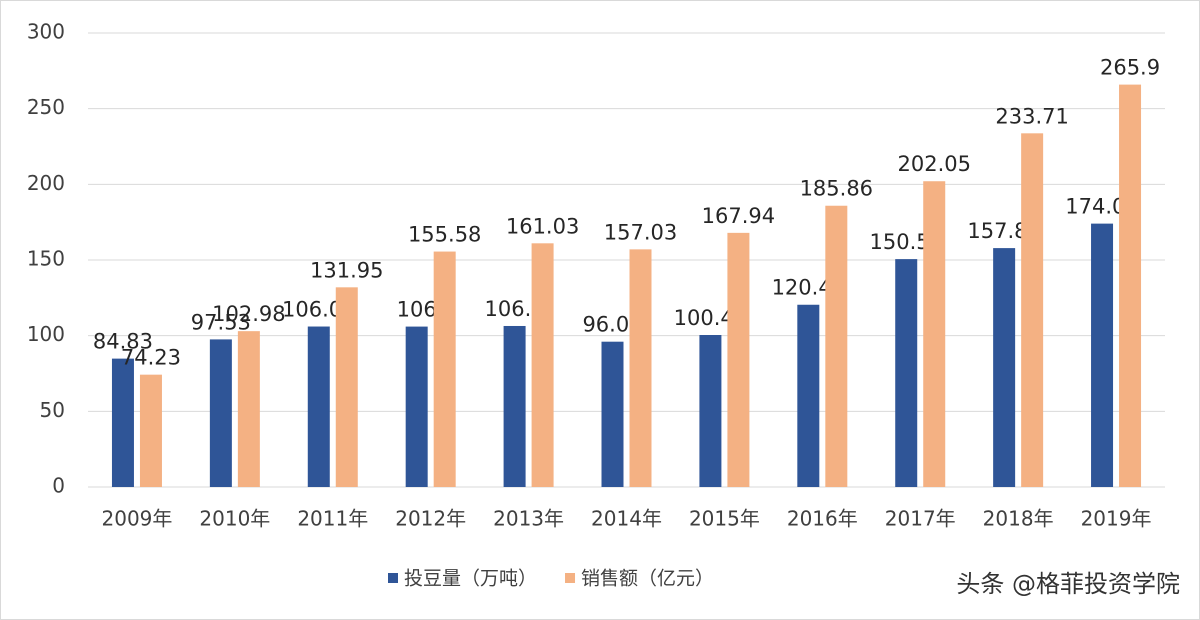 The height and width of the screenshot is (620, 1200). I want to click on value-label: 155.58, so click(444, 235).